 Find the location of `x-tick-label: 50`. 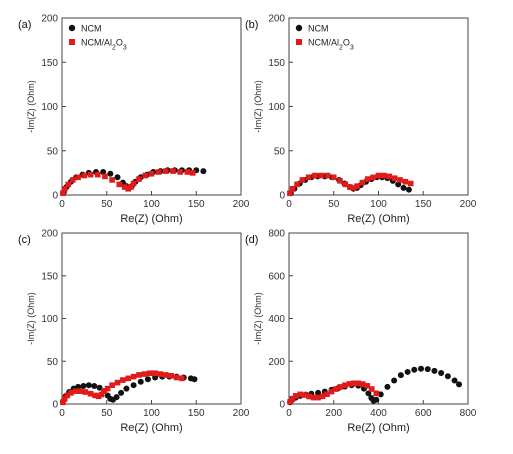

x-tick-label: 50 is located at coordinates (107, 413).